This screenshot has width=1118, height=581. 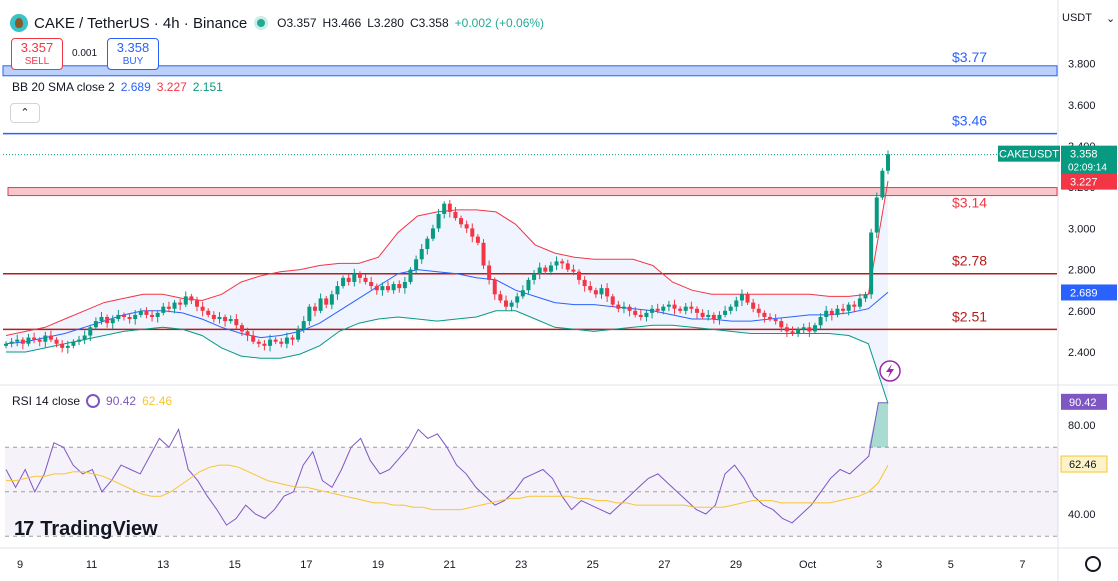 What do you see at coordinates (1082, 426) in the screenshot?
I see `rsi-tick-label: 80.00` at bounding box center [1082, 426].